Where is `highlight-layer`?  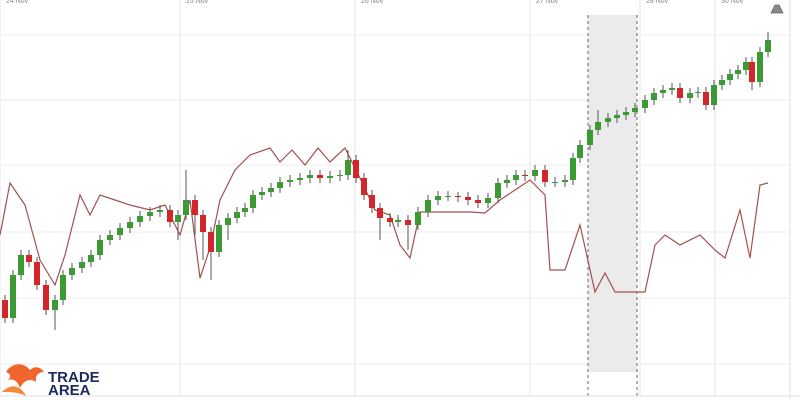 highlight-layer is located at coordinates (612, 205).